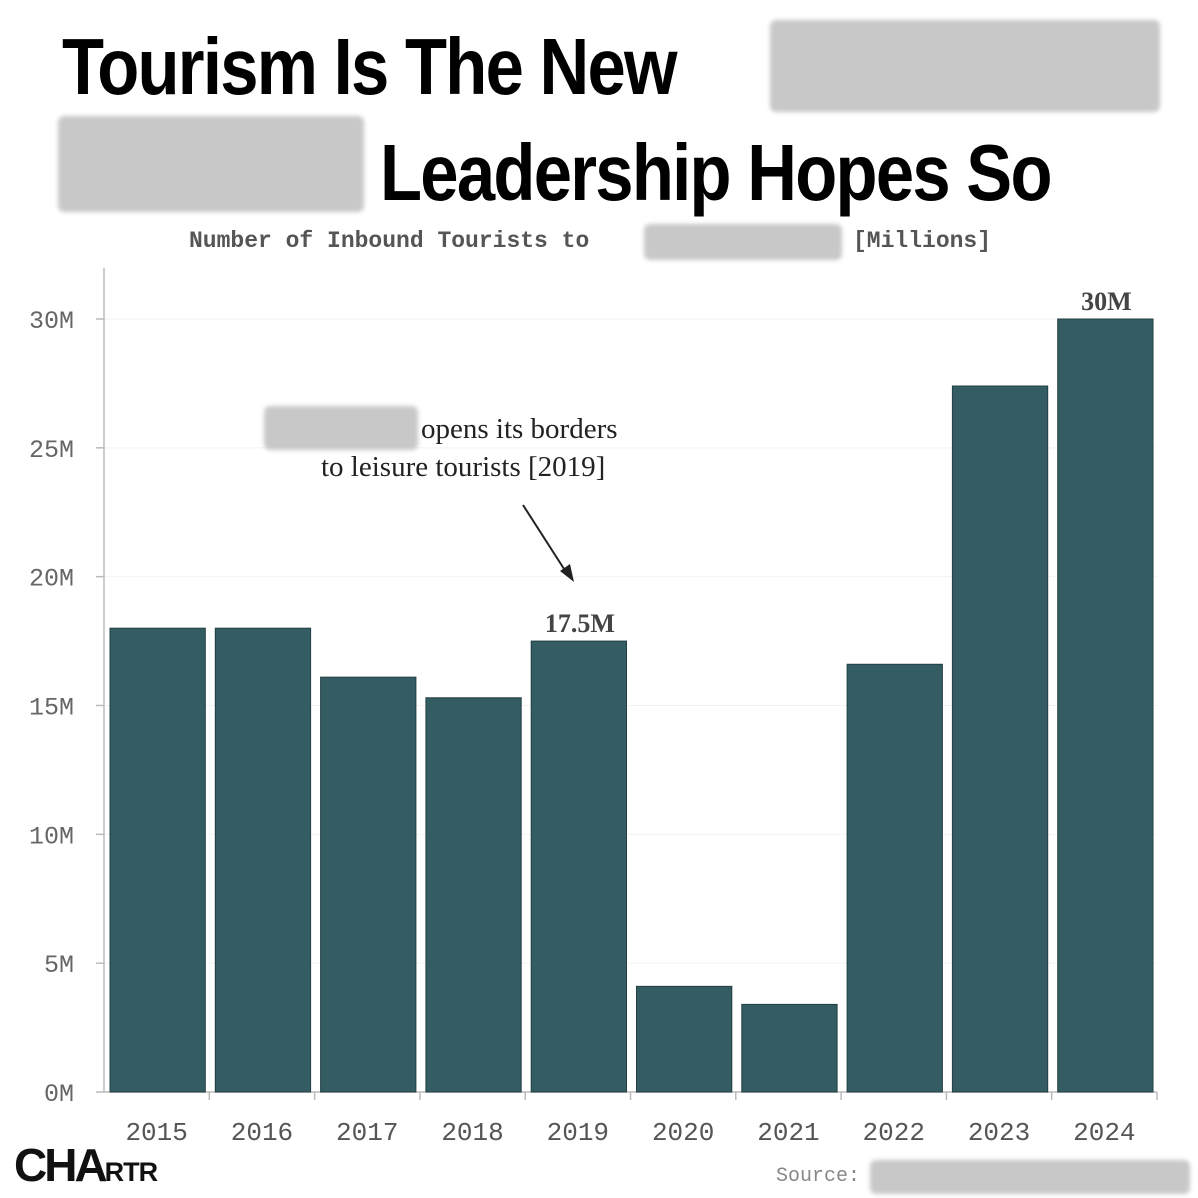  I want to click on subtitle-redaction, so click(743, 242).